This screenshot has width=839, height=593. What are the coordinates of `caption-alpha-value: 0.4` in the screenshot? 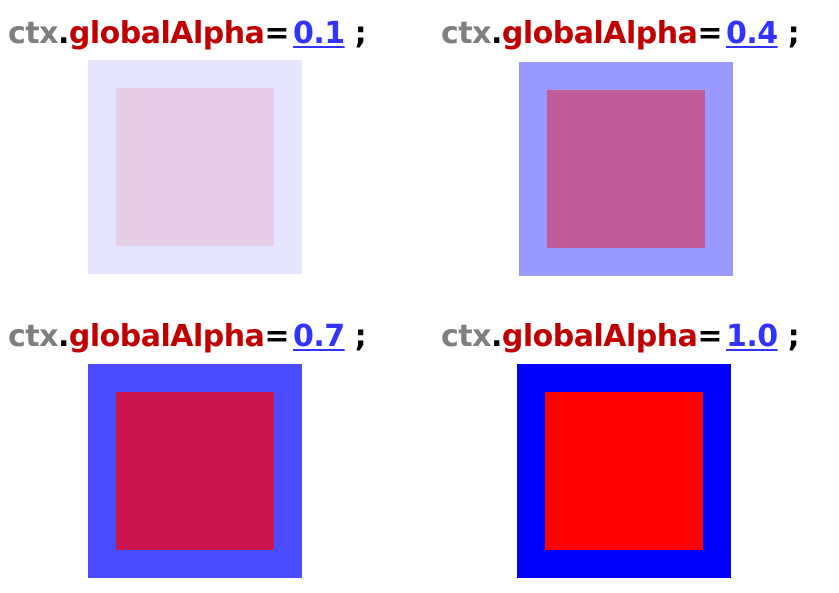 It's located at (751, 33).